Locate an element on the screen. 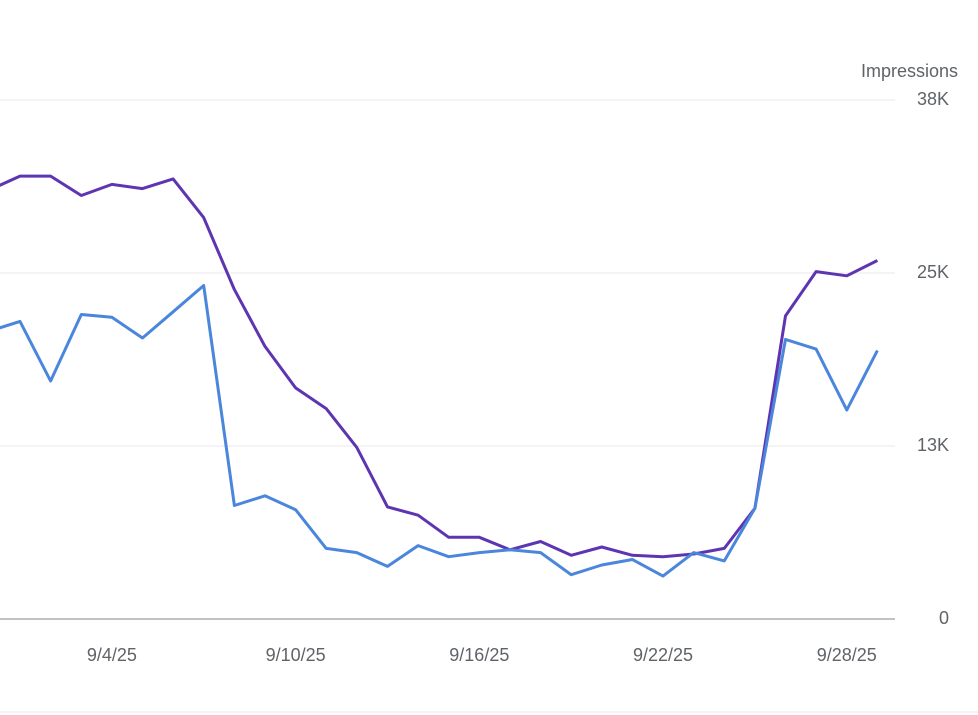 The height and width of the screenshot is (715, 978). x-tick-label: 9/16/25 is located at coordinates (479, 655).